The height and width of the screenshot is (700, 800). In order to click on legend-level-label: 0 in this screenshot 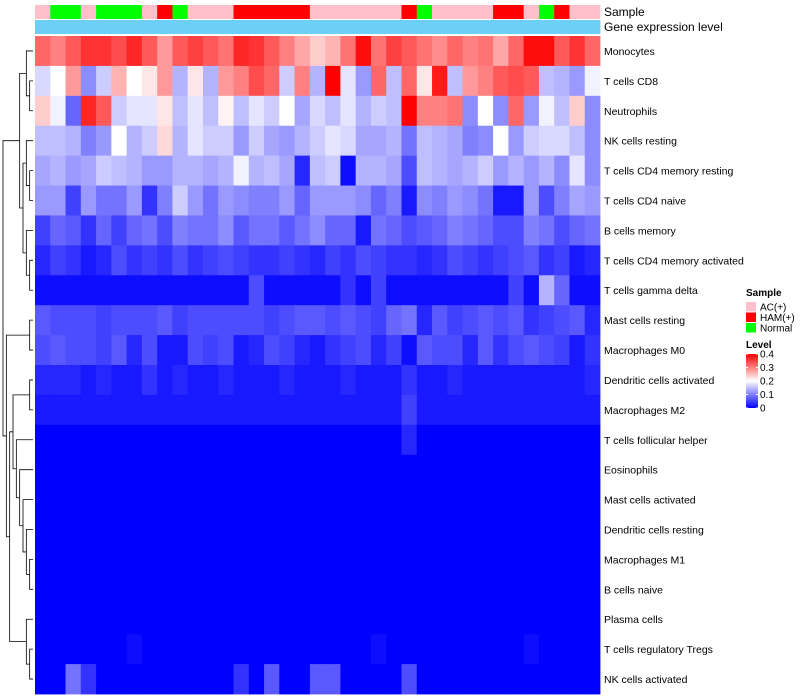, I will do `click(763, 409)`.